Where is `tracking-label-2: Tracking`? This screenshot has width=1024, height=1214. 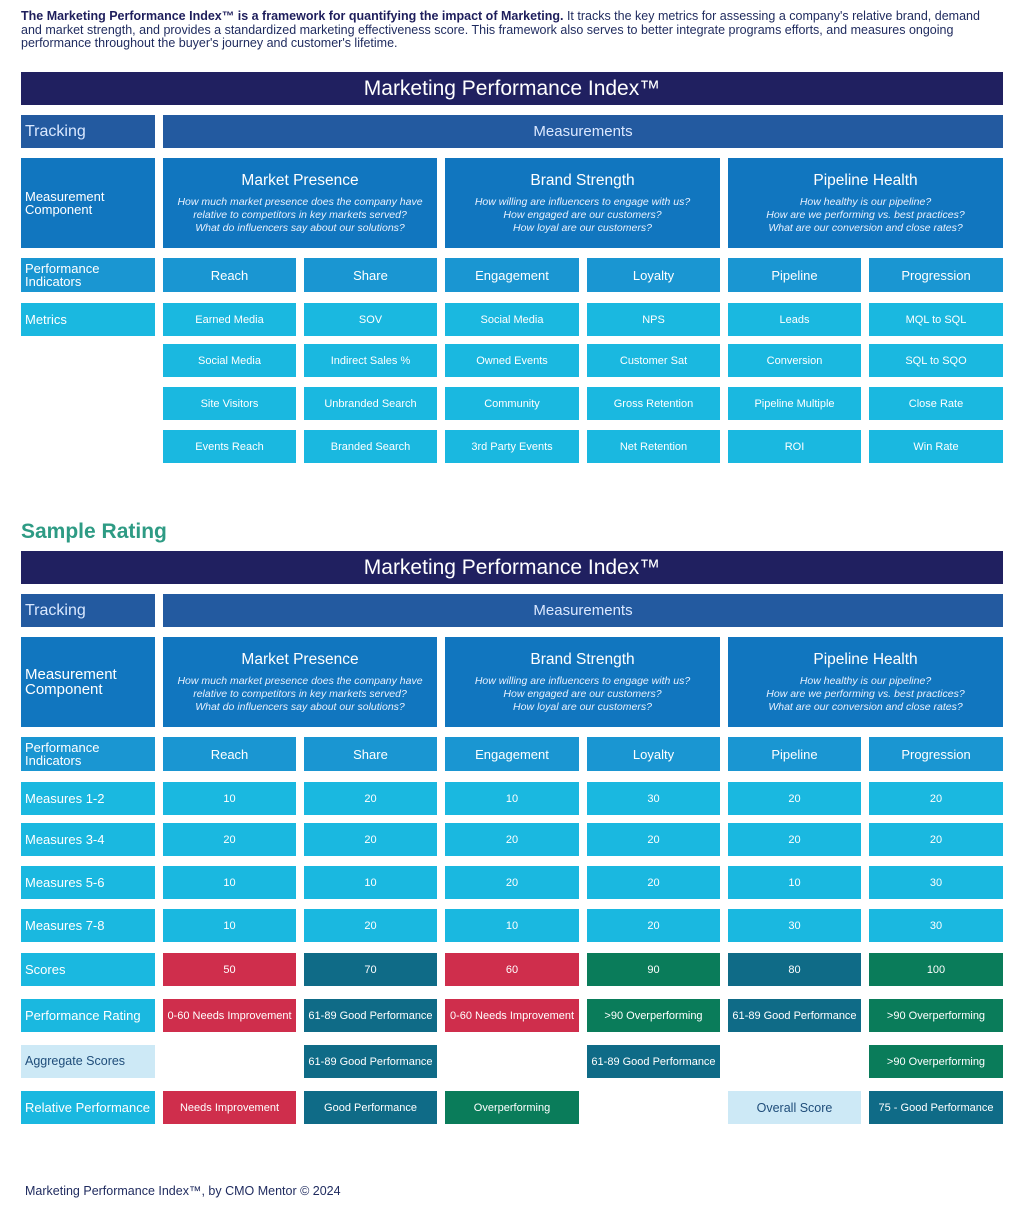
tracking-label-2: Tracking is located at coordinates (88, 610).